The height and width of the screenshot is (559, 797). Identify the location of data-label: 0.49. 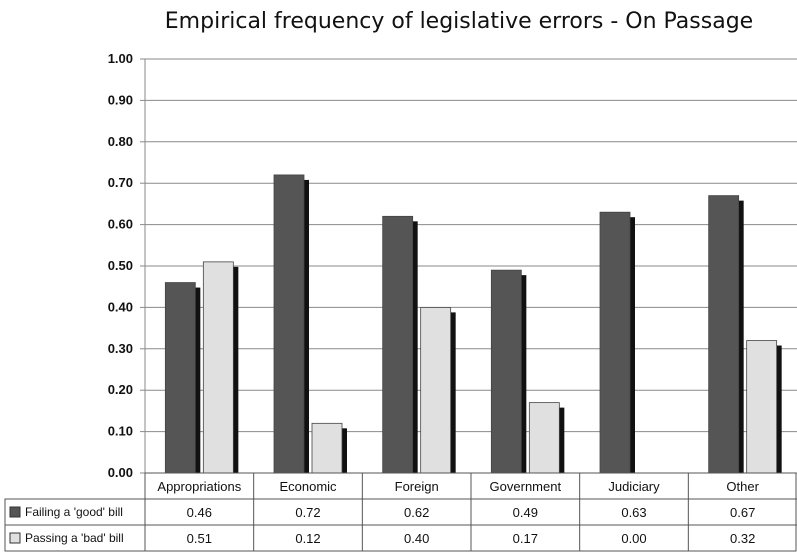
(525, 512).